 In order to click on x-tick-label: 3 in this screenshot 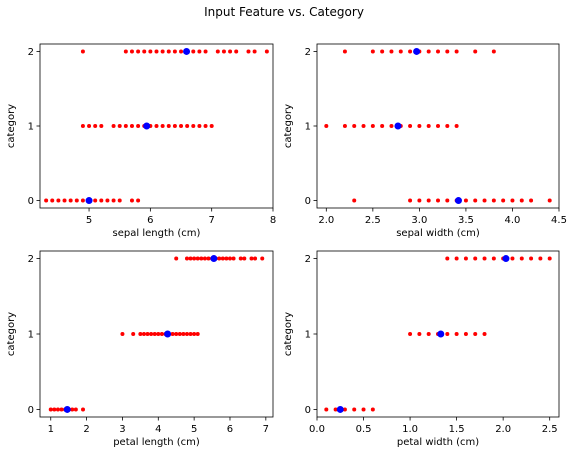, I will do `click(122, 429)`.